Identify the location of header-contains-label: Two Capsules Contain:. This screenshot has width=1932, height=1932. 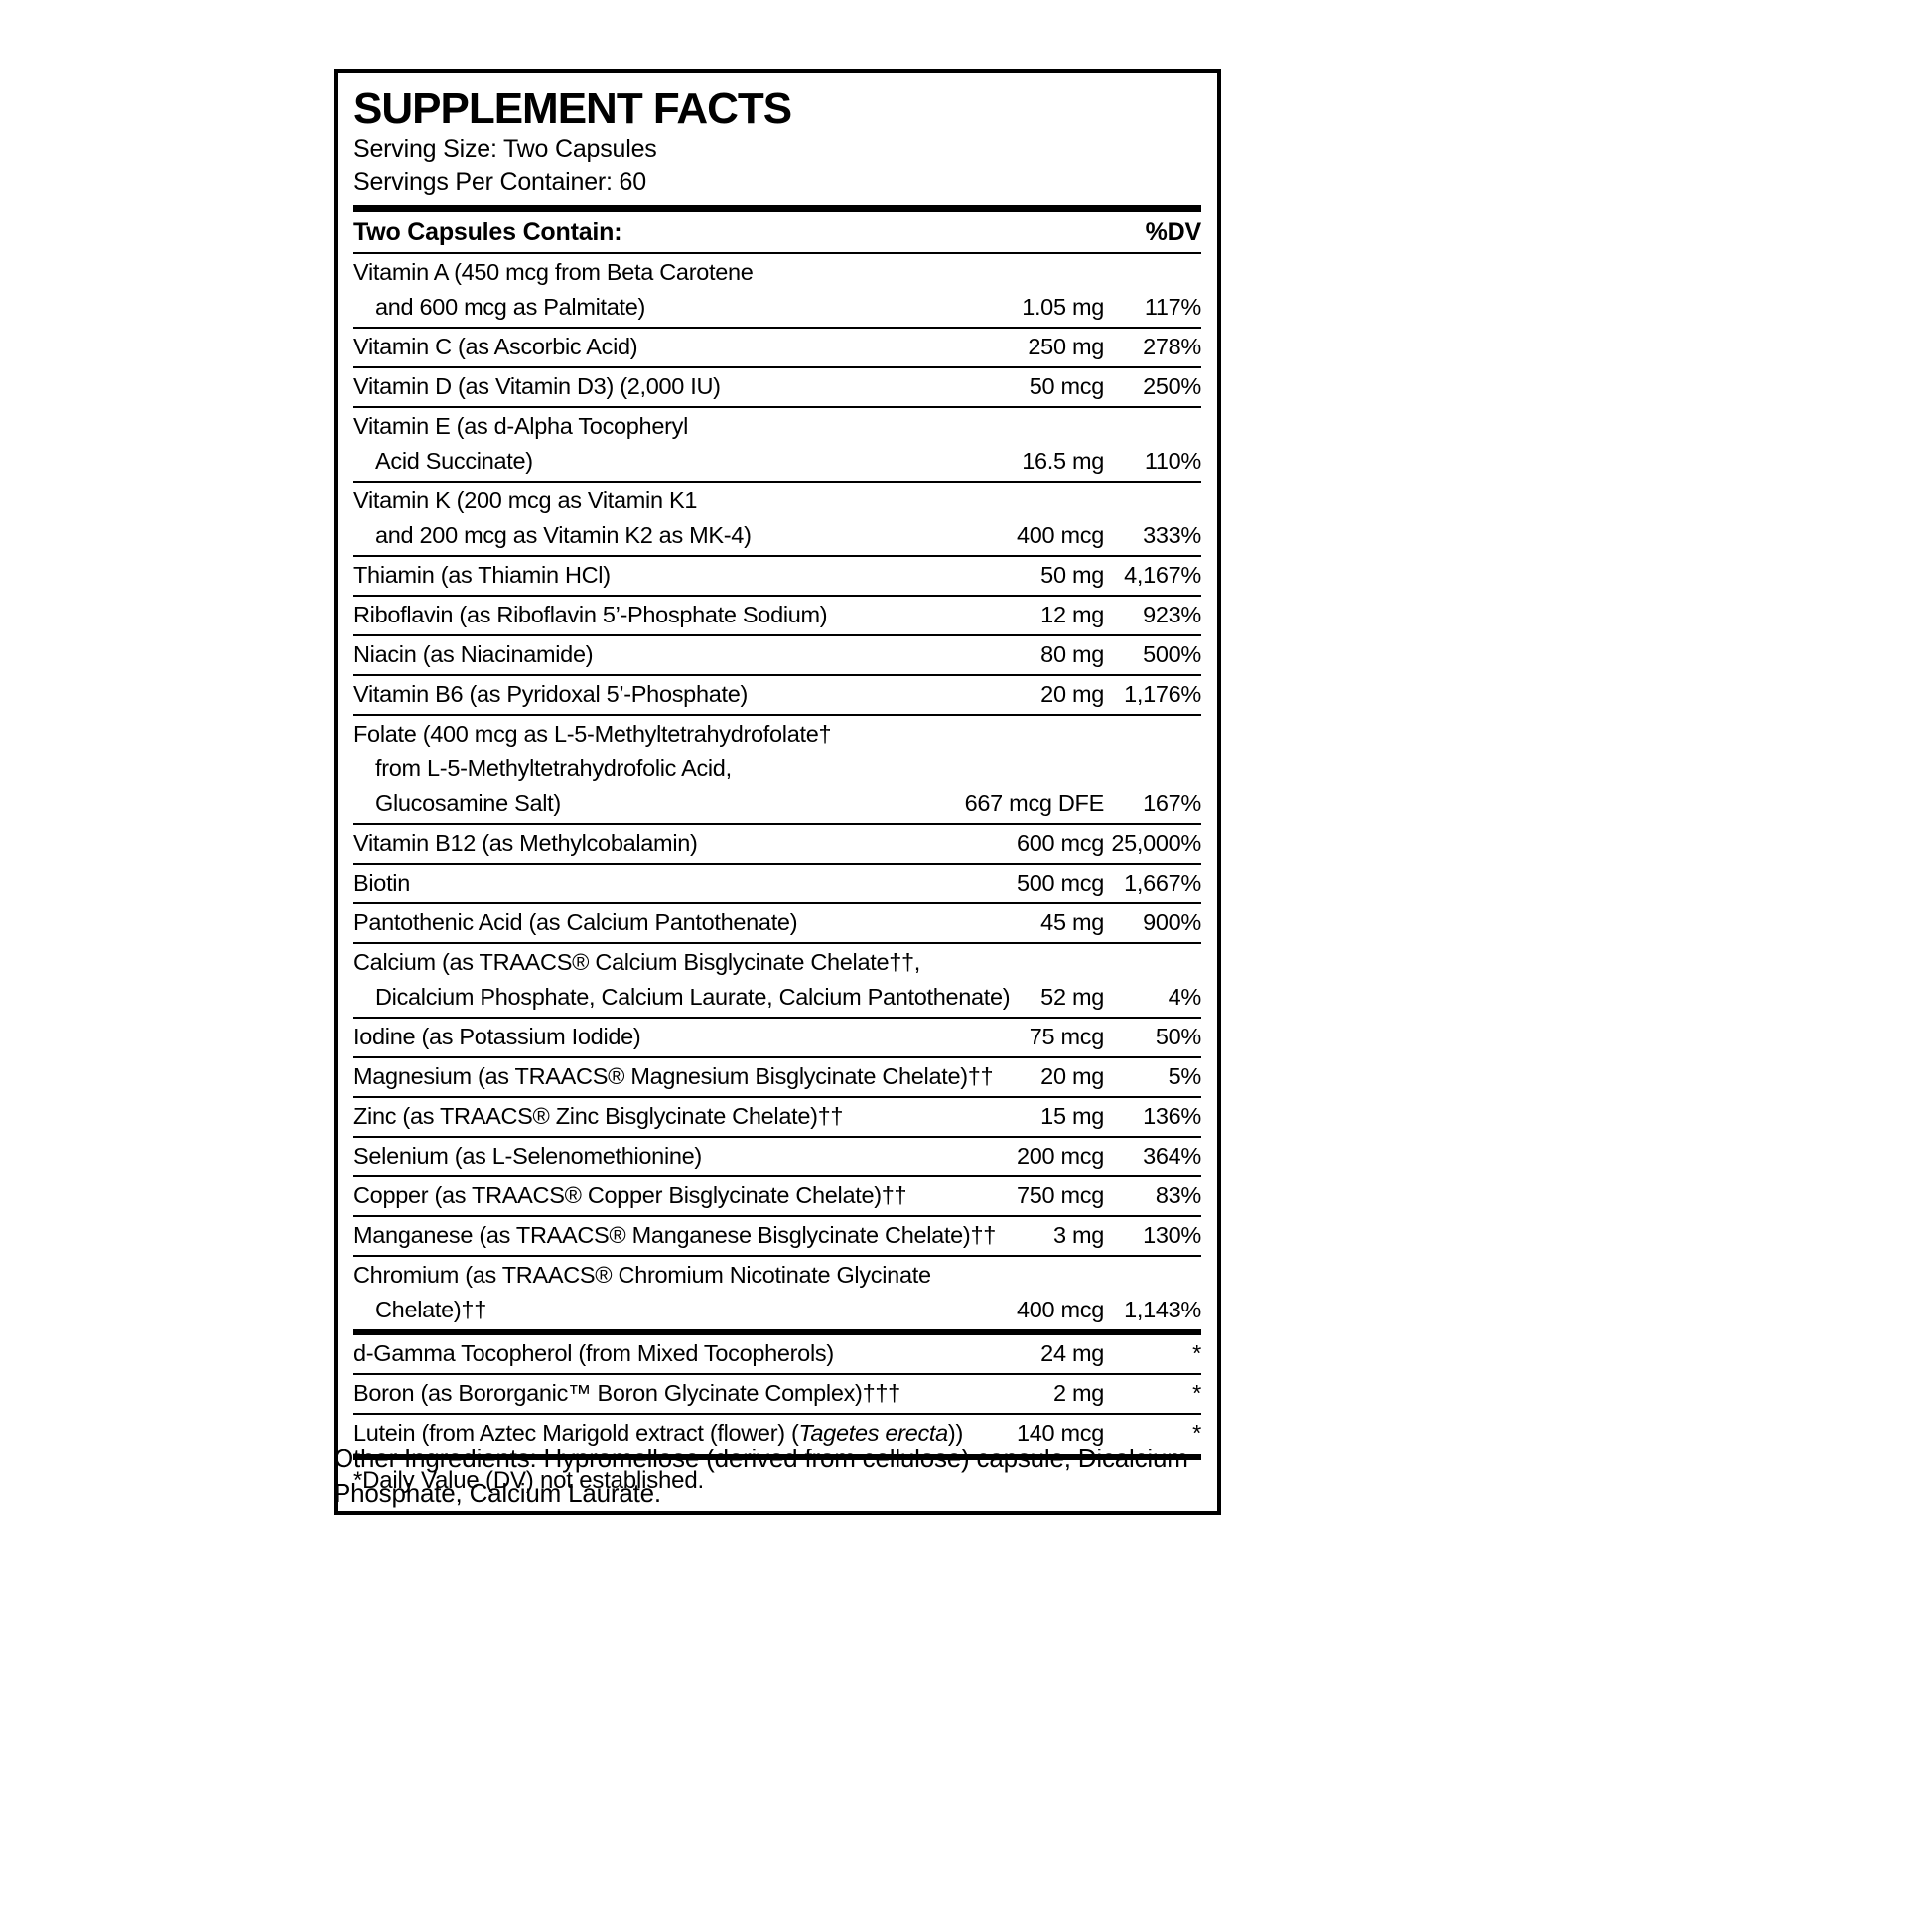
(488, 232).